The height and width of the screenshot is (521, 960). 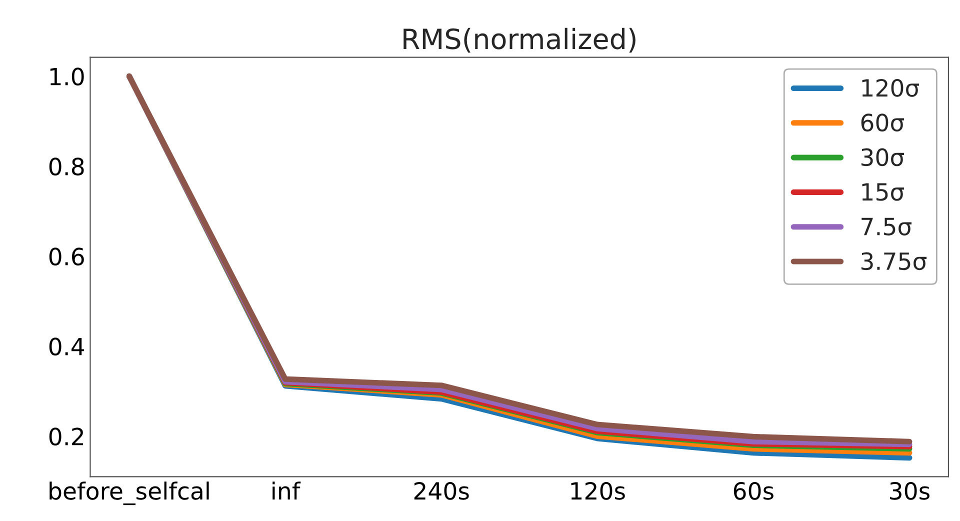 I want to click on legend-label: 3.75σ, so click(x=894, y=261).